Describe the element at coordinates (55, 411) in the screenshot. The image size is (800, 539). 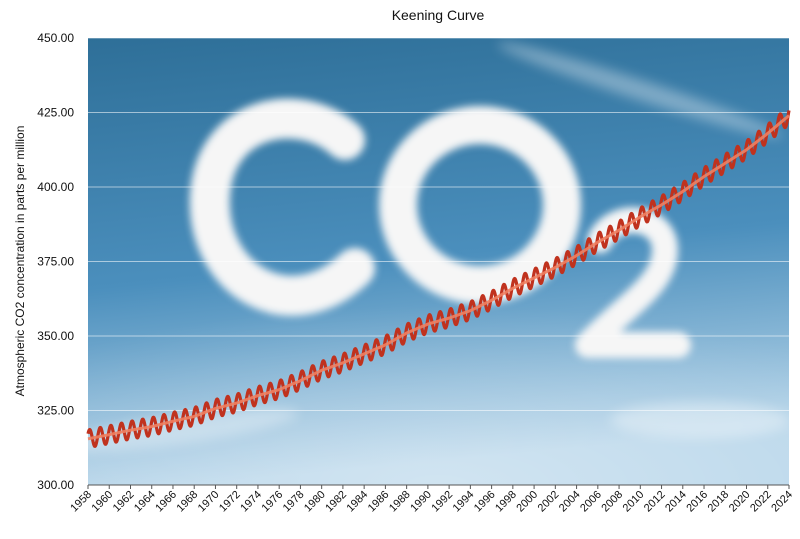
I see `y-tick-label: 325.00` at that location.